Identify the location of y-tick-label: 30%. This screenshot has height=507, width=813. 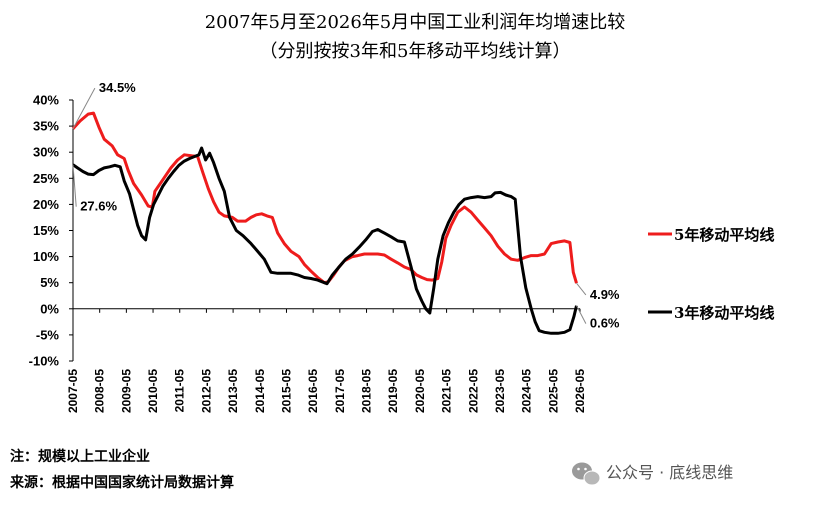
(46, 152).